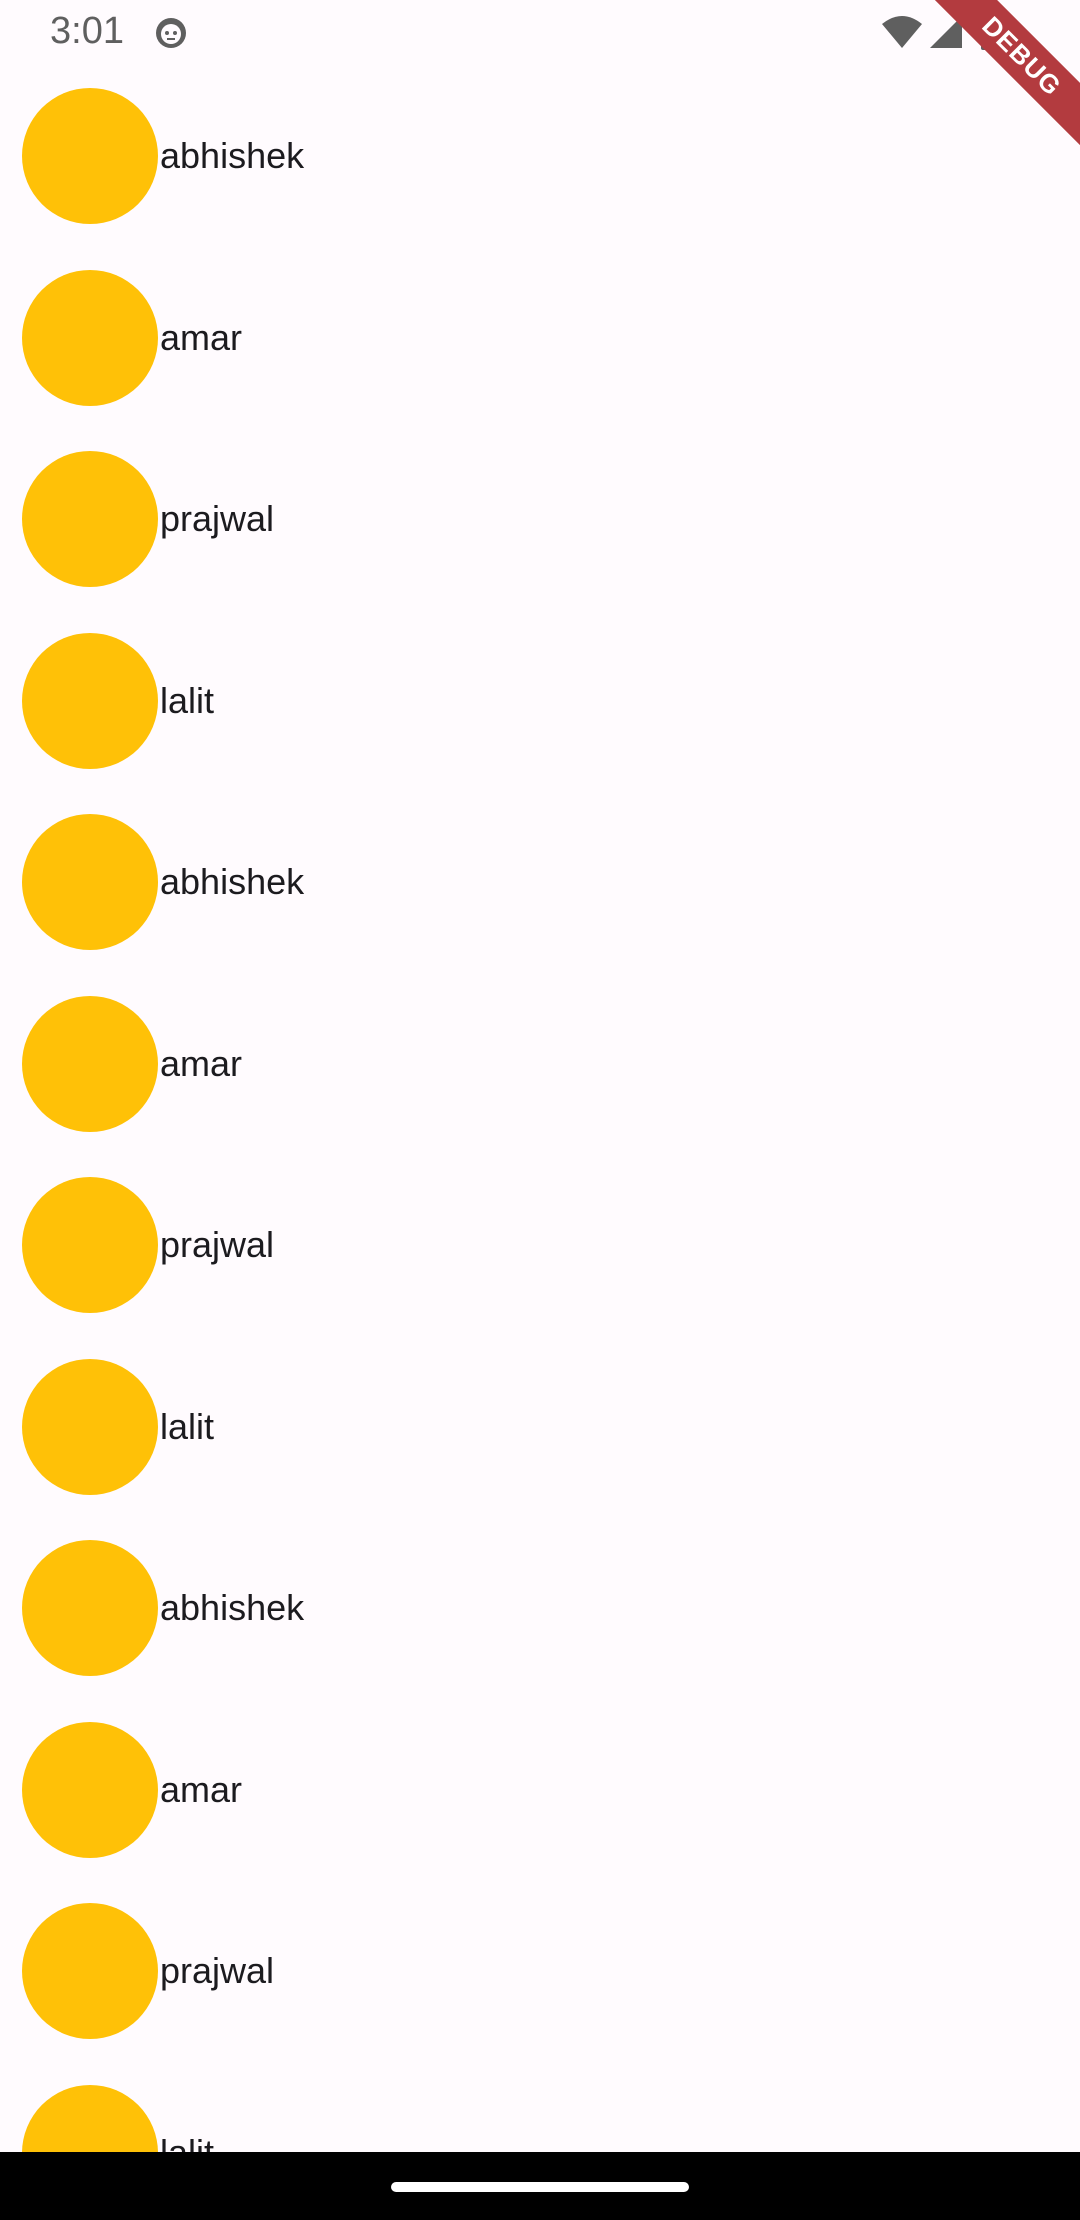 This screenshot has height=2220, width=1080. Describe the element at coordinates (171, 33) in the screenshot. I see `app-notification-icon` at that location.